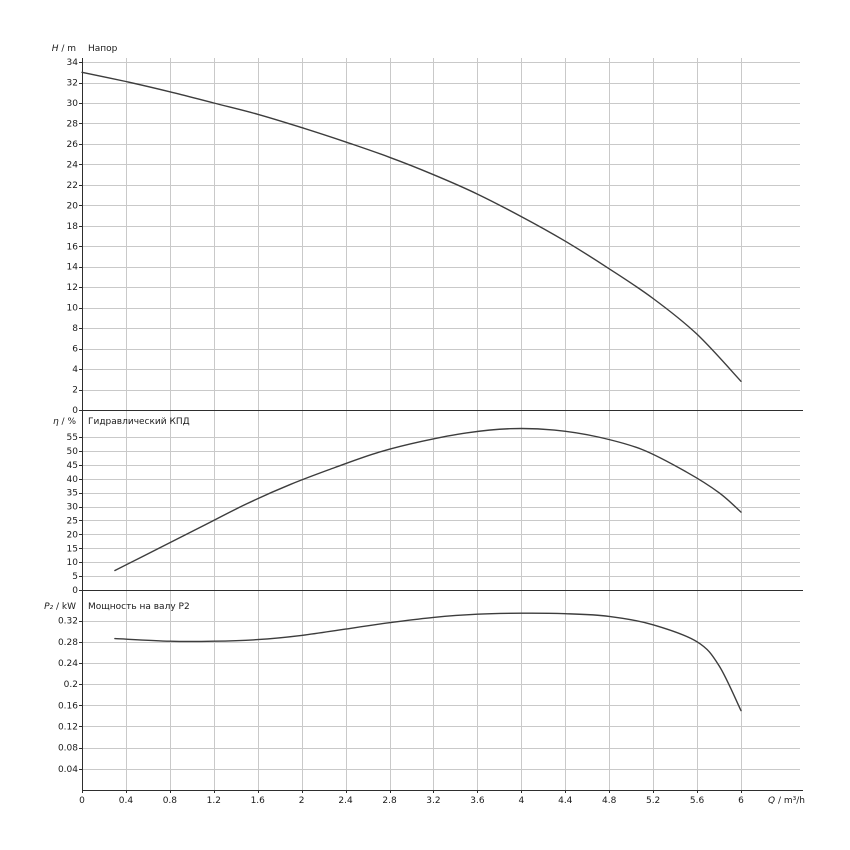 The width and height of the screenshot is (850, 850). Describe the element at coordinates (258, 801) in the screenshot. I see `x-tick-label: 1.6` at that location.